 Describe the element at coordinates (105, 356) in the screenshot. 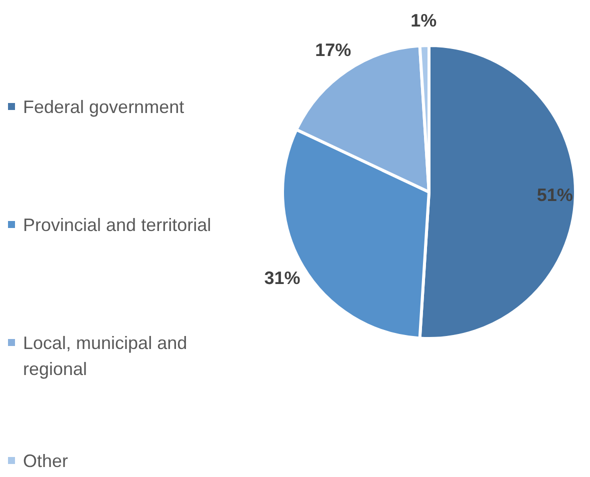

I see `legend-label: Local, municipal and regional` at that location.